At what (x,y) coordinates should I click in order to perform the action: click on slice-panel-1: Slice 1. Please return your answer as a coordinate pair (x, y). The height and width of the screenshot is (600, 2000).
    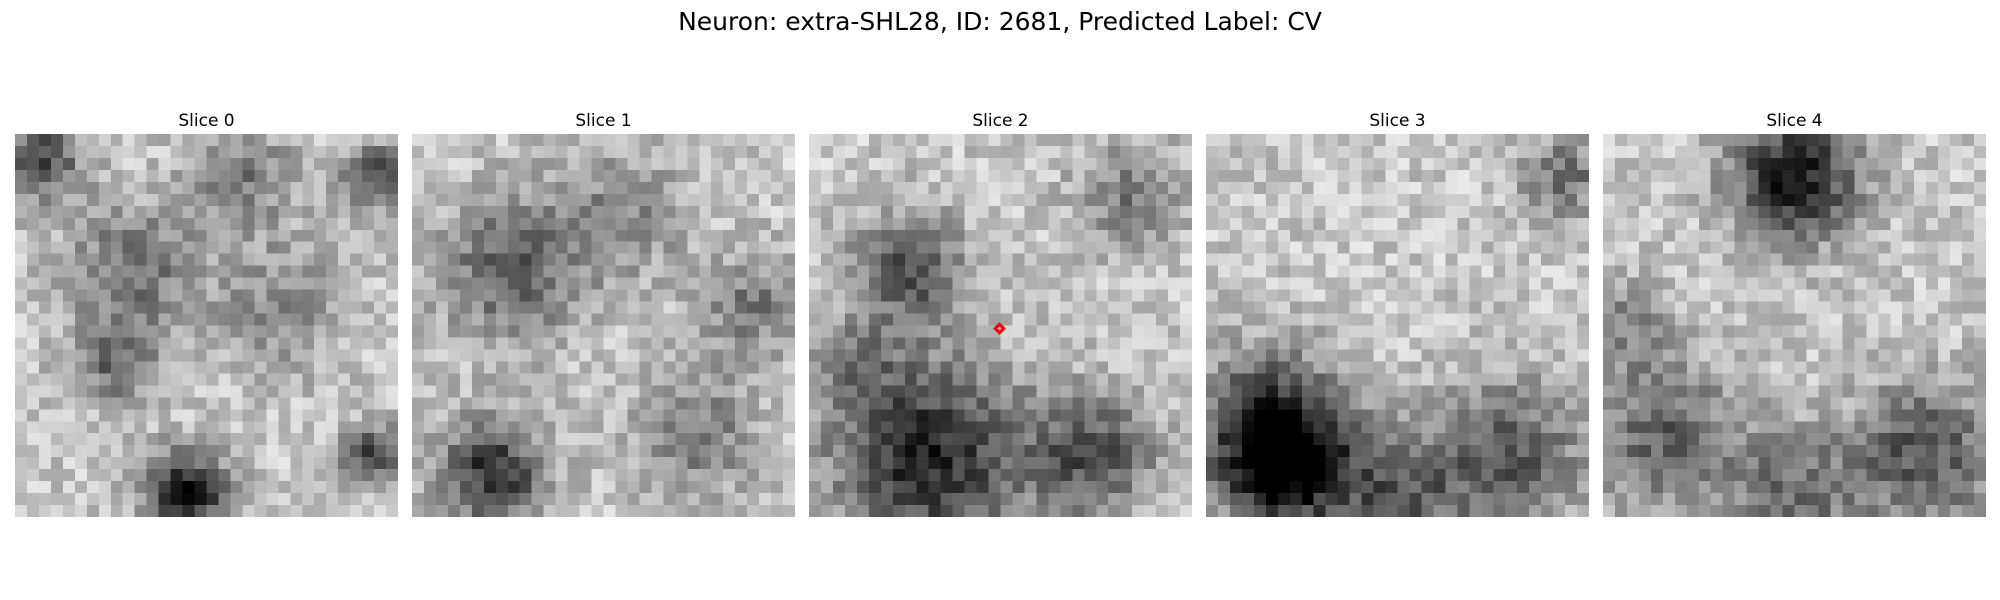
    Looking at the image, I should click on (603, 312).